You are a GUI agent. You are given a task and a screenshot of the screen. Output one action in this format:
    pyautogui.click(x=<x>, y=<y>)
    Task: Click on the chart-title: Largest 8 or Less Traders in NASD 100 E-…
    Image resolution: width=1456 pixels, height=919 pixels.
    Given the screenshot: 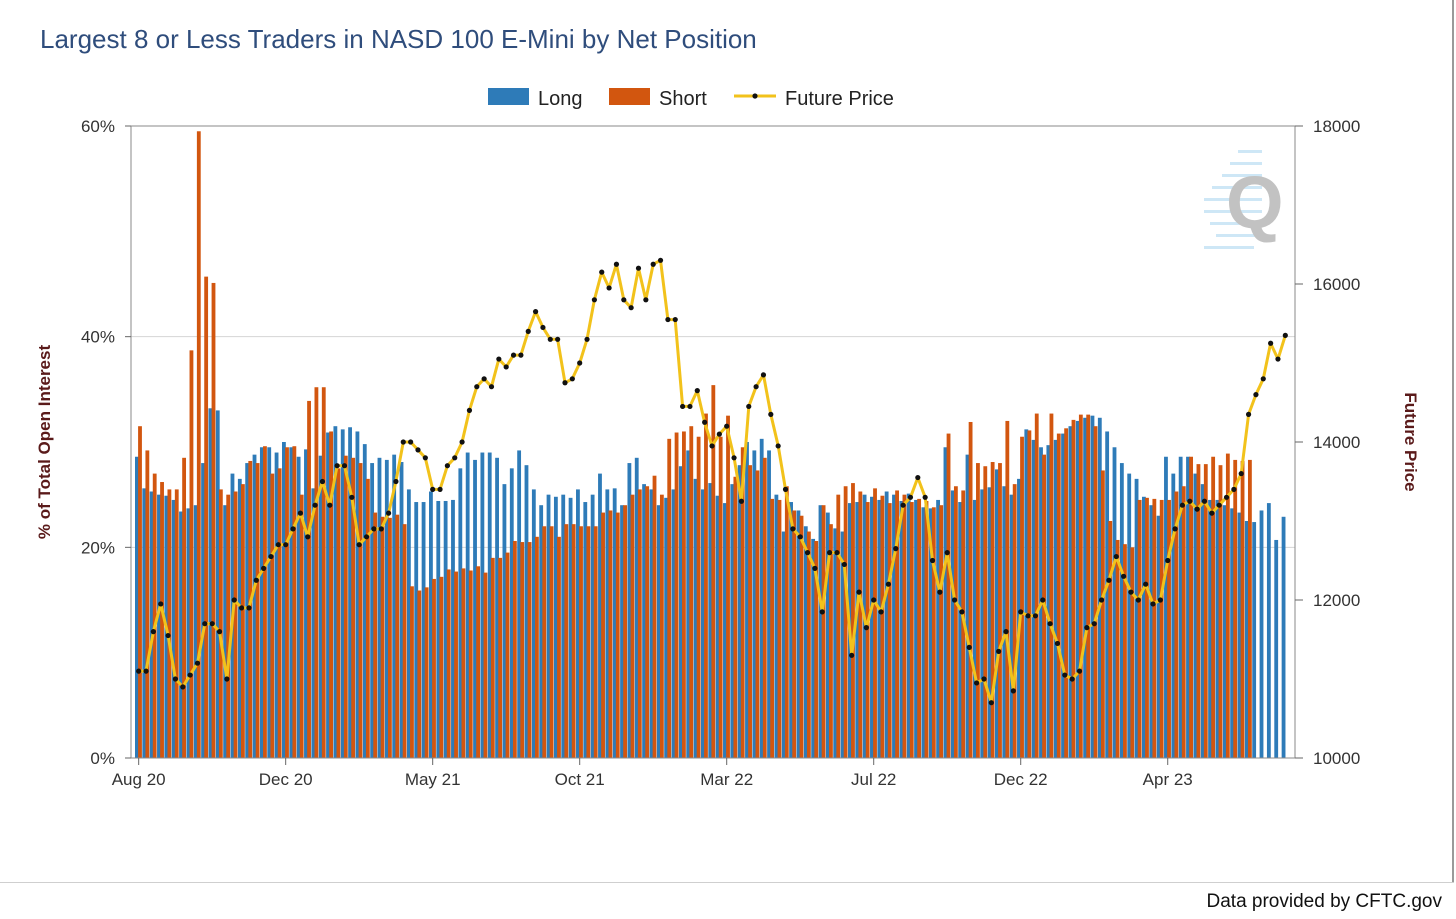 What is the action you would take?
    pyautogui.click(x=398, y=39)
    